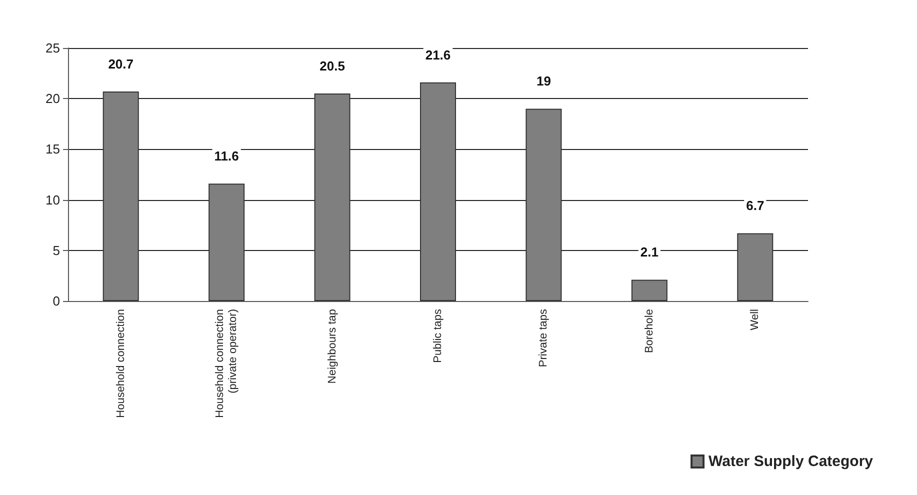 Image resolution: width=917 pixels, height=495 pixels. I want to click on x-tick-label: Household connection, so click(120, 363).